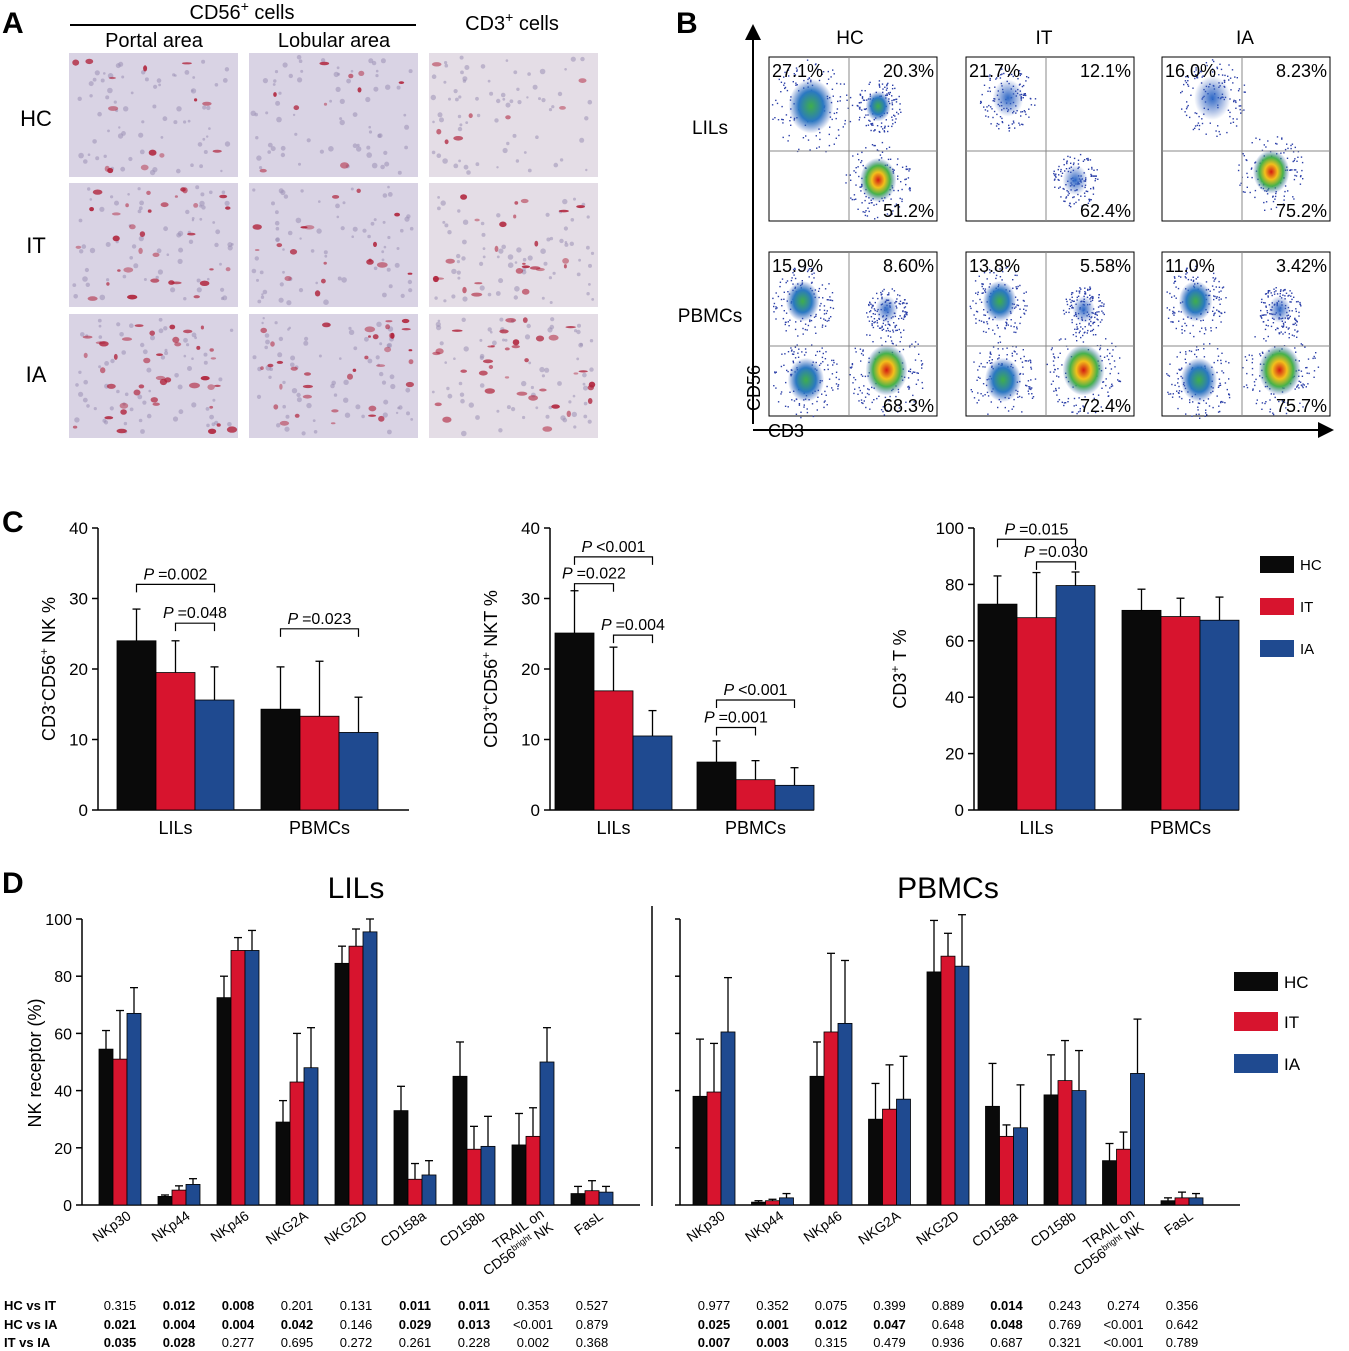  I want to click on density-blob, so click(878, 106).